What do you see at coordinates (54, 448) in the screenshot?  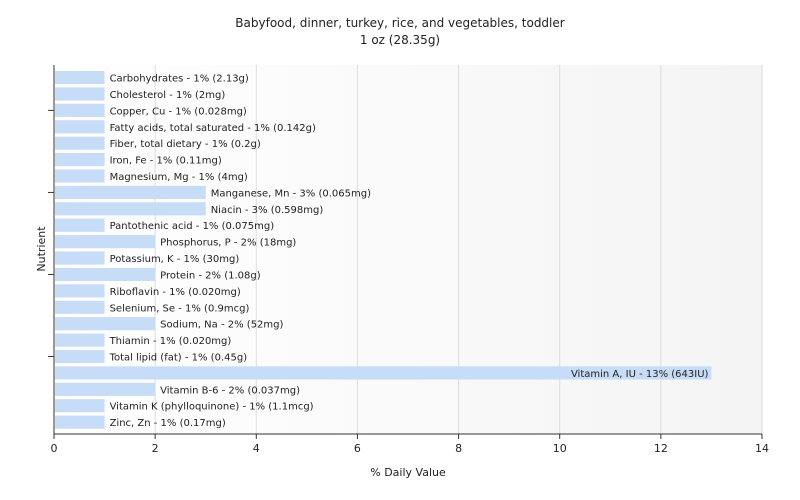 I see `x-tick-label: 0` at bounding box center [54, 448].